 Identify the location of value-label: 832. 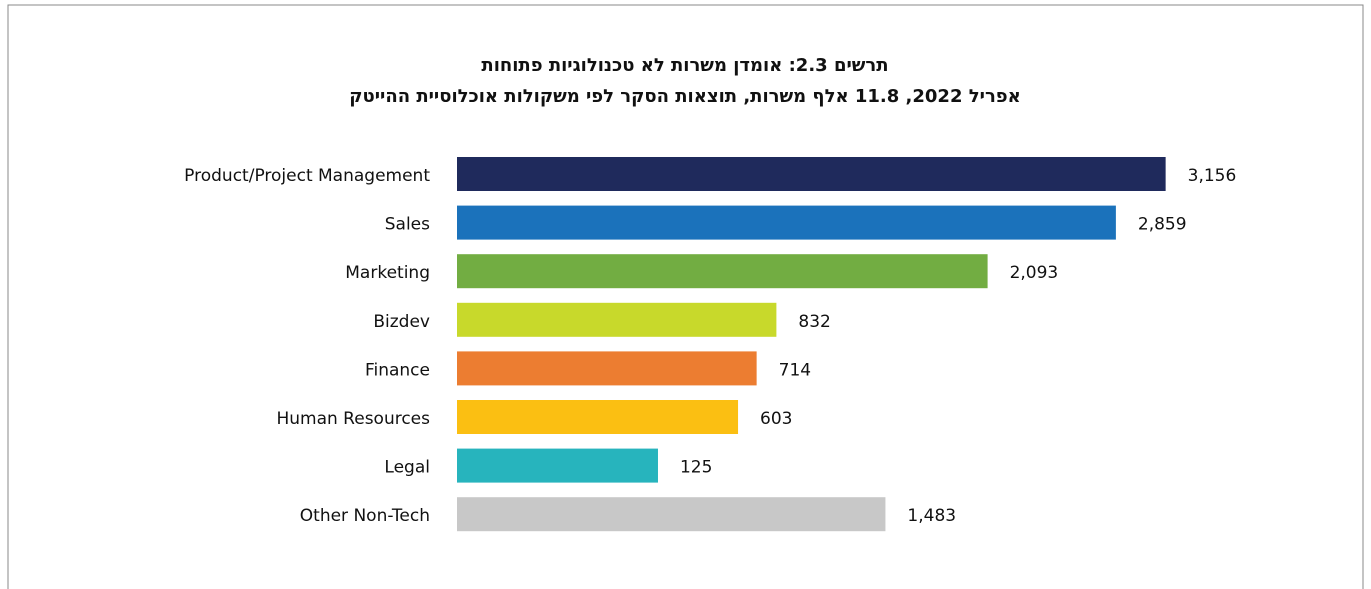
(814, 322).